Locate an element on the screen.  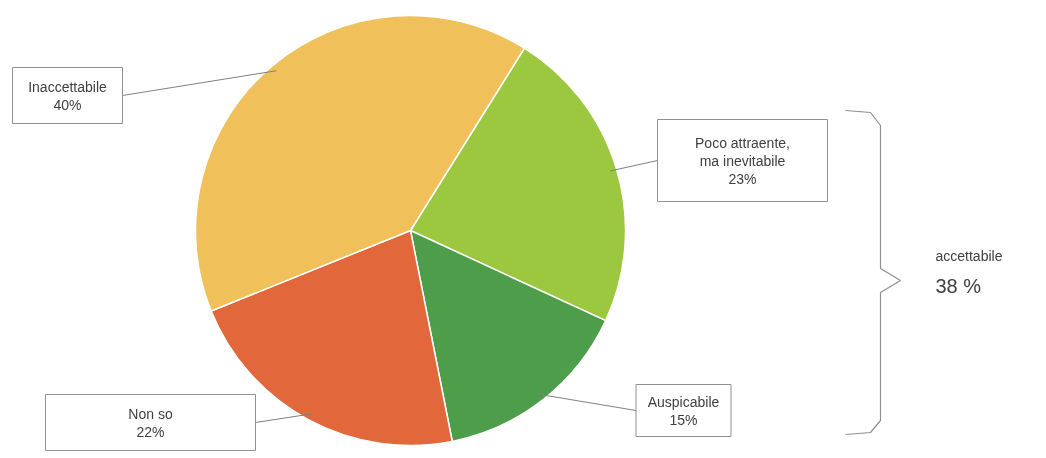
slice-label: Inaccettabile is located at coordinates (68, 86).